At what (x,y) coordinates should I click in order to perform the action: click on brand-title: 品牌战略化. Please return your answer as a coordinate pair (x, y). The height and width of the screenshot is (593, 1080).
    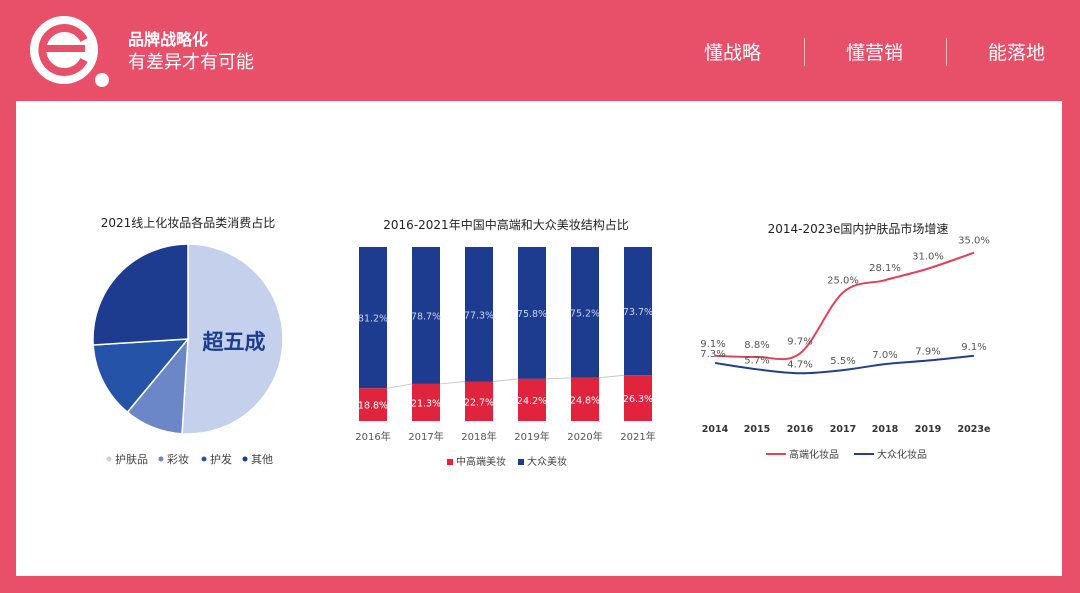
    Looking at the image, I should click on (168, 39).